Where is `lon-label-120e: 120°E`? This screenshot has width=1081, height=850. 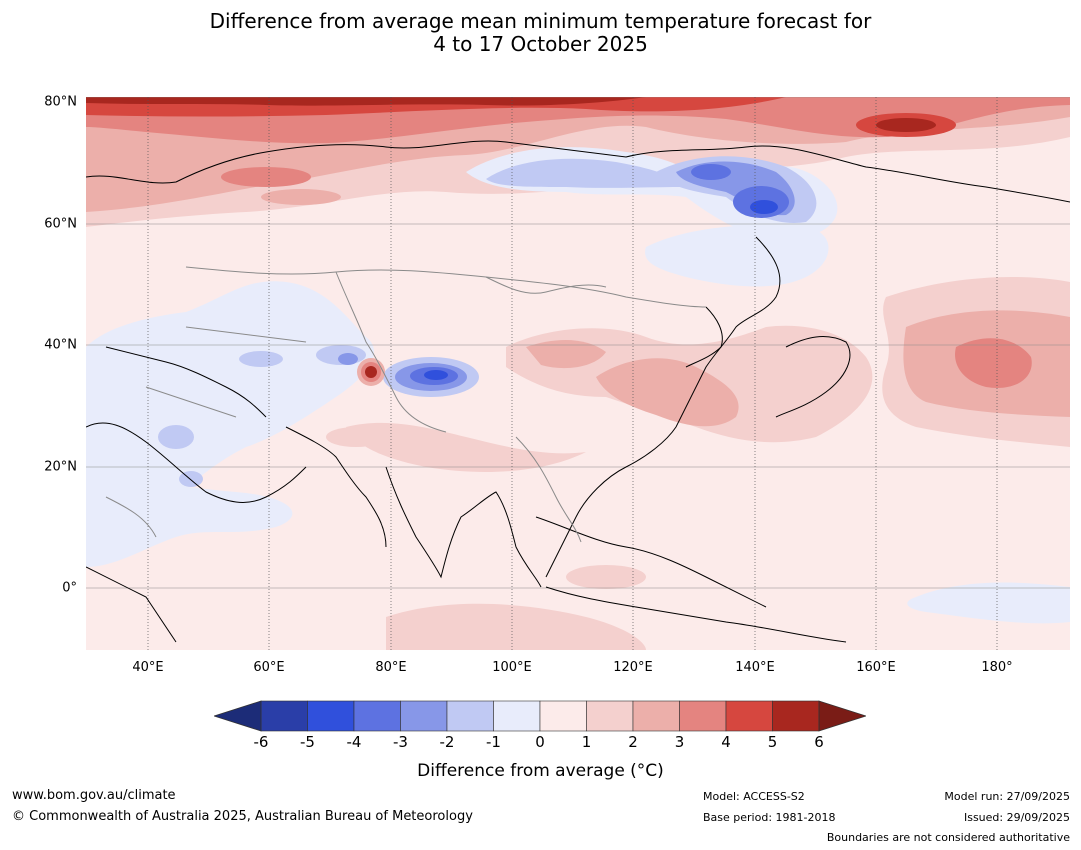 lon-label-120e: 120°E is located at coordinates (633, 667).